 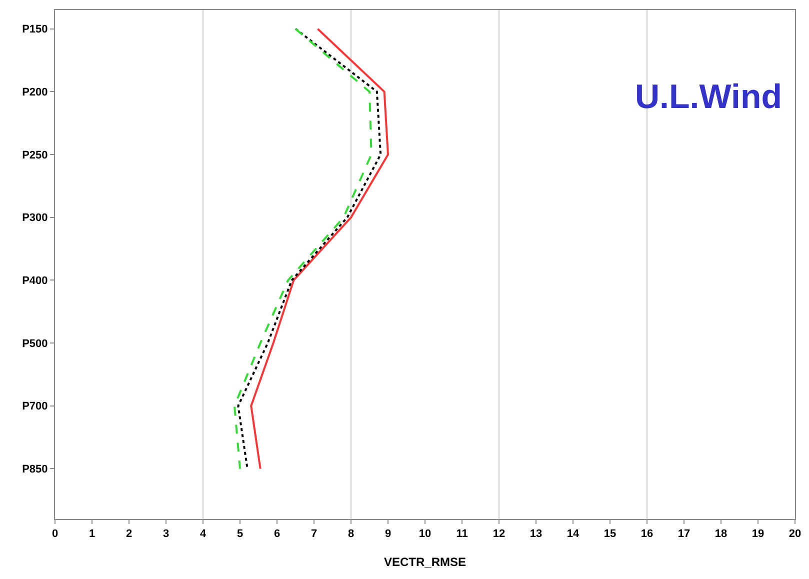 I want to click on x-tick-label: 12, so click(x=499, y=534).